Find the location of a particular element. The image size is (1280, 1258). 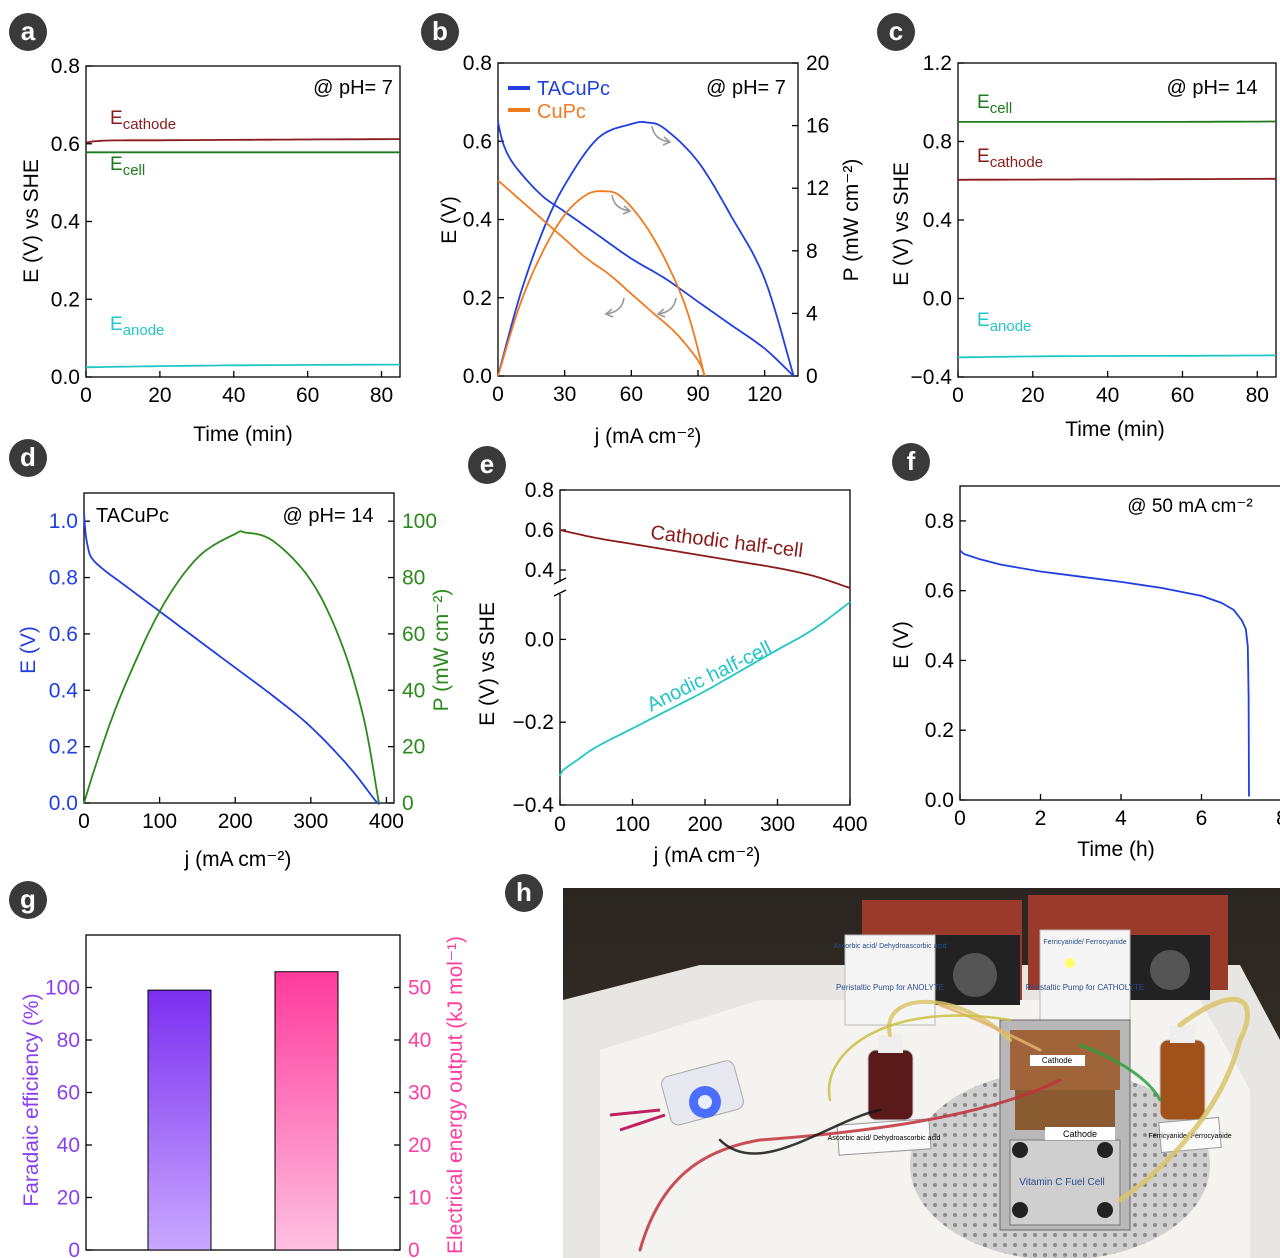

tube-anolyte is located at coordinates (949, 1020).